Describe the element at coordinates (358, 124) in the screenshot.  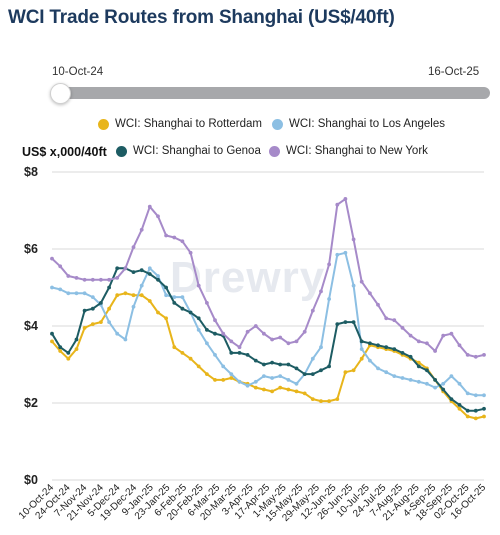
I see `legend-item-los-angeles: WCI: Shanghai to Los Angeles` at that location.